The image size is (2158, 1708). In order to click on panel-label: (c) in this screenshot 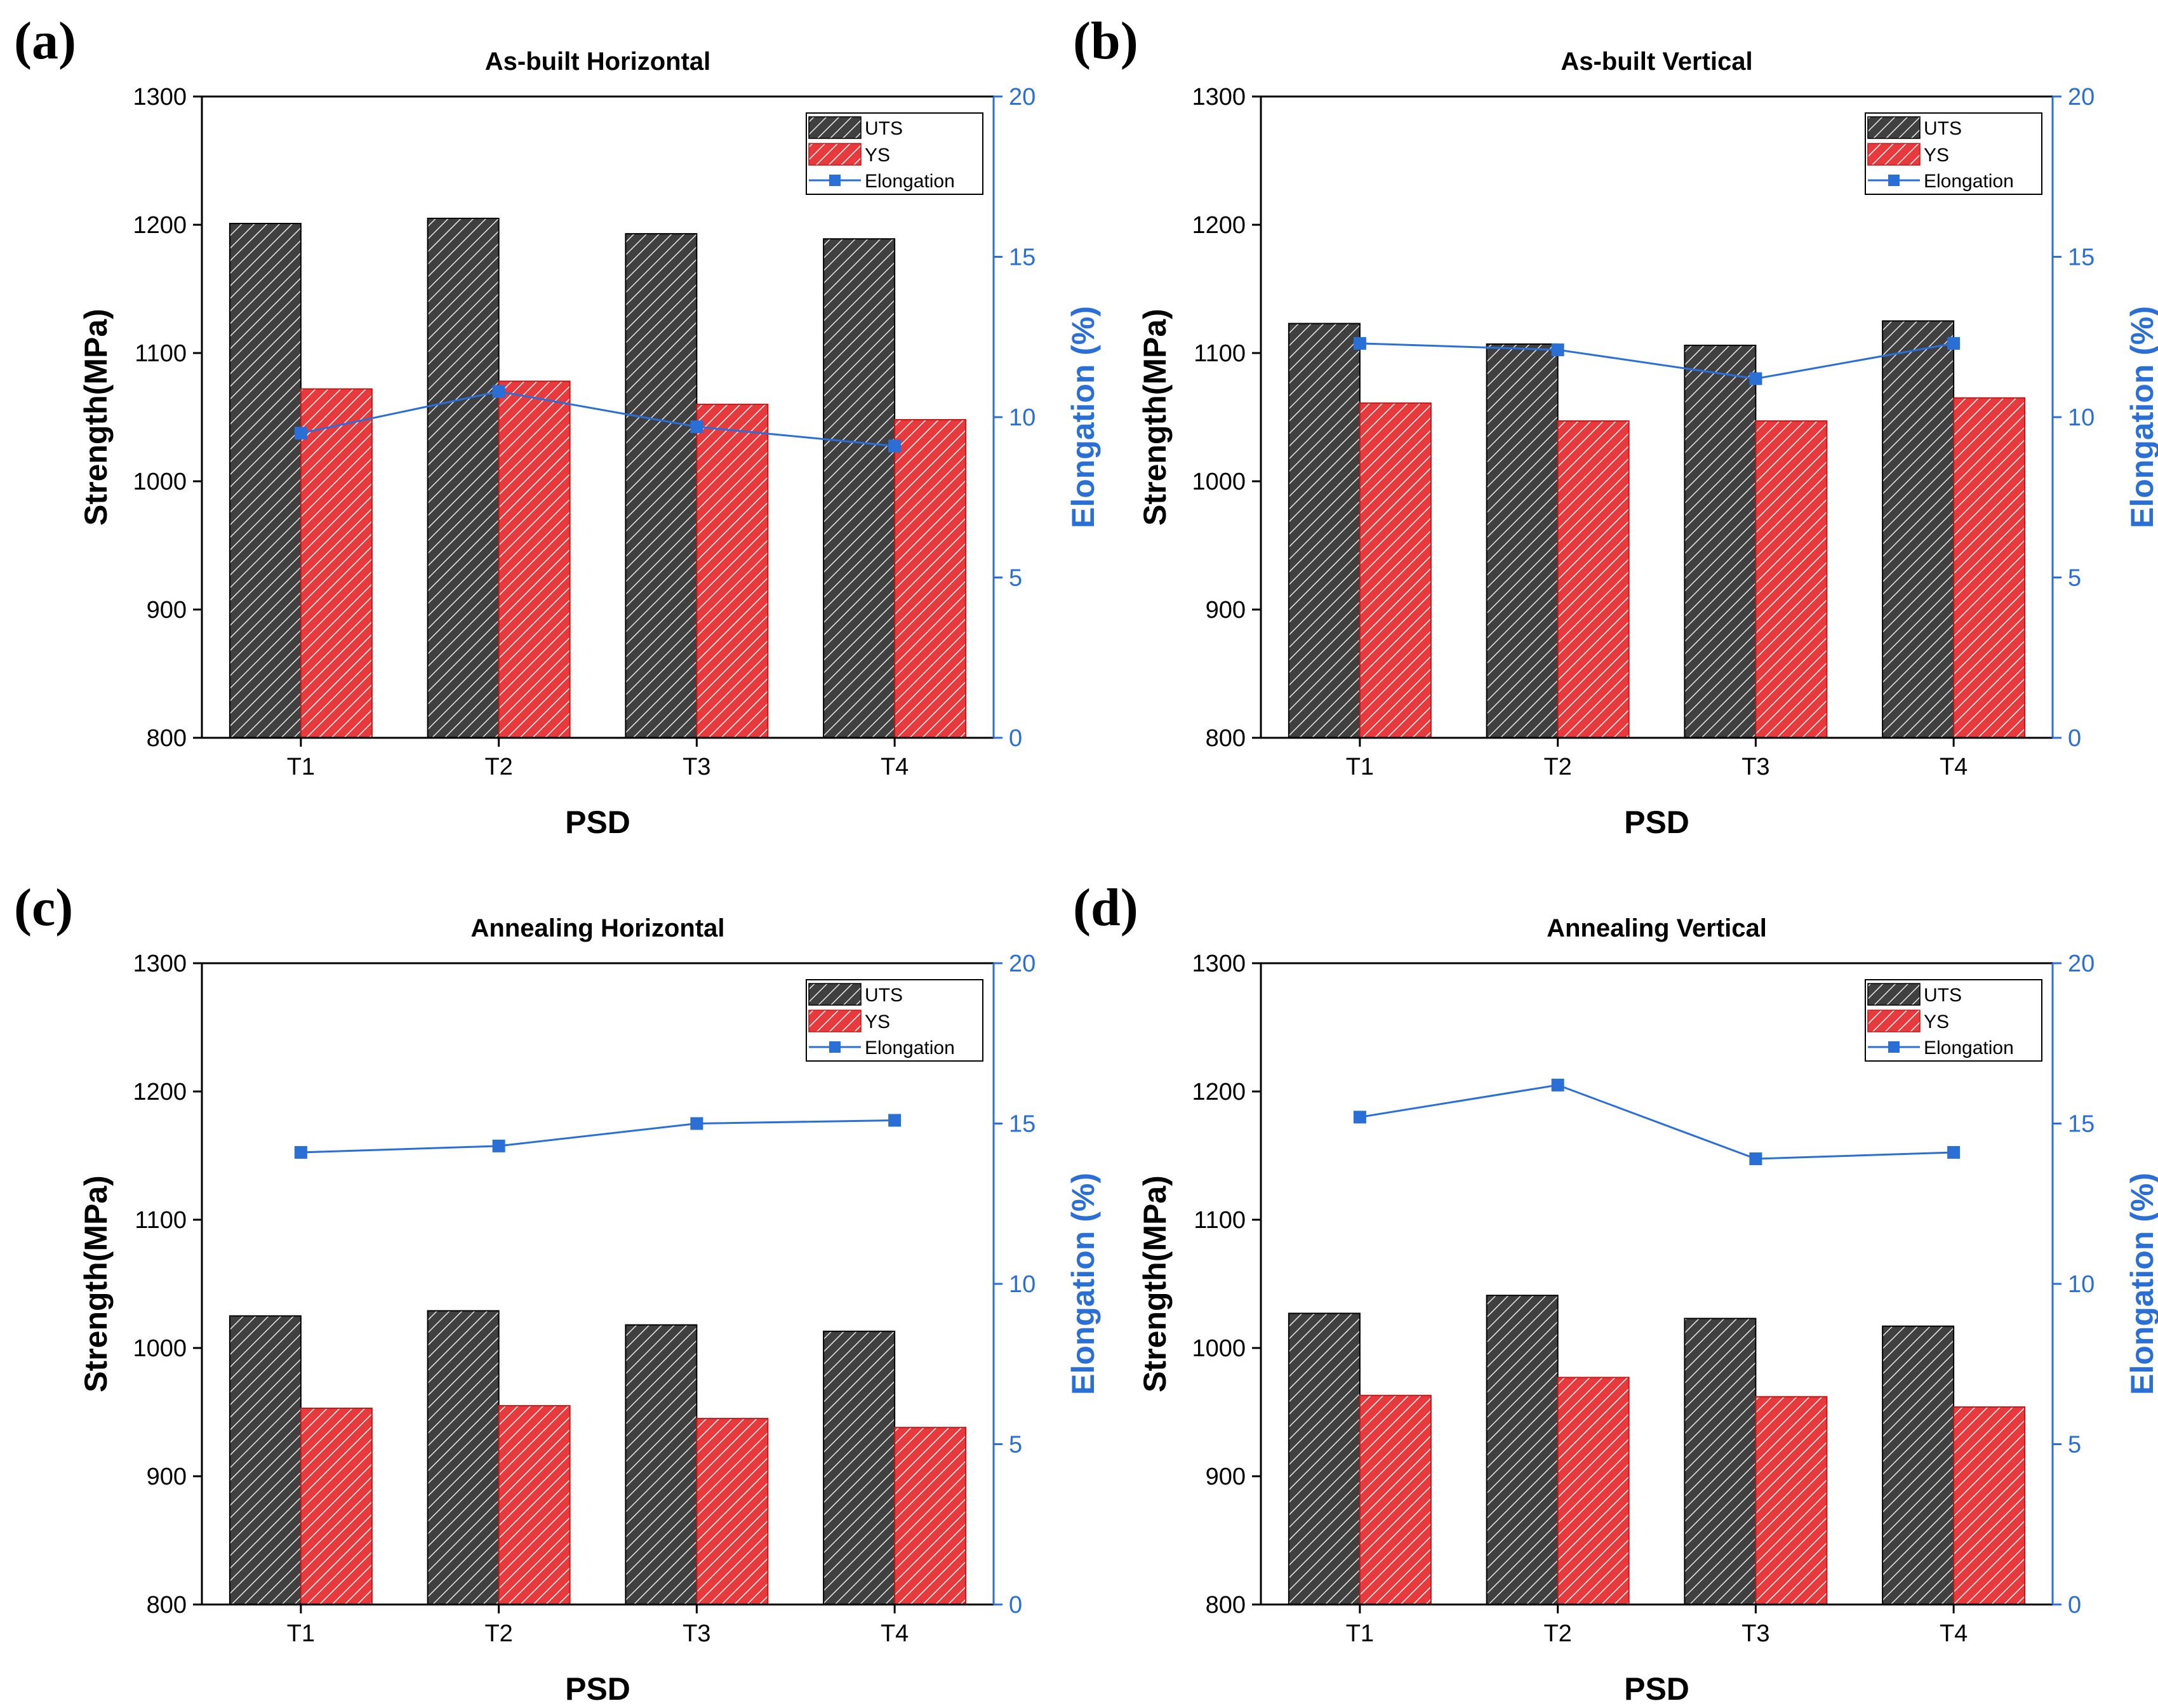, I will do `click(44, 907)`.